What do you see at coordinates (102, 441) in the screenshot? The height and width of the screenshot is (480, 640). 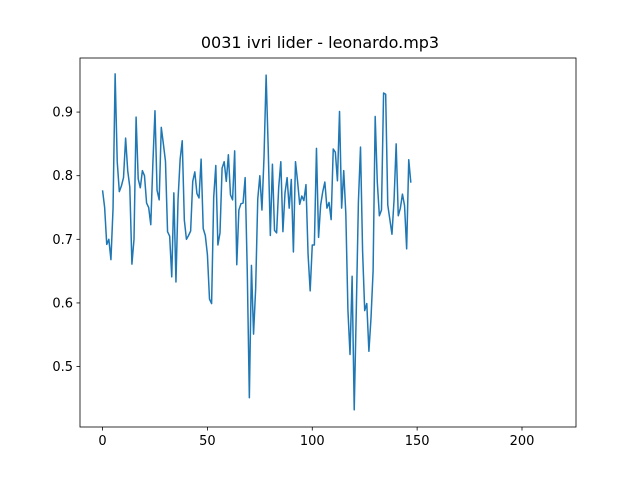 I see `x-tick-label: 0` at bounding box center [102, 441].